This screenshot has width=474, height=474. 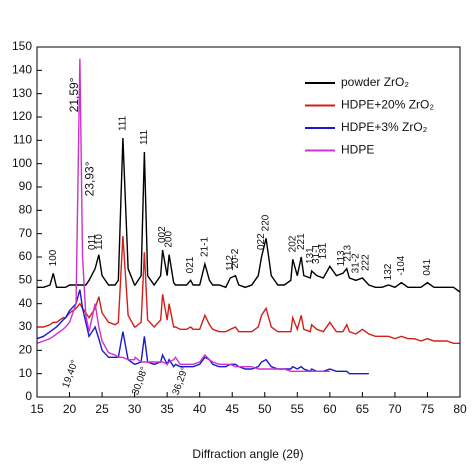 I want to click on y-tick-label: 130, so click(x=22, y=93).